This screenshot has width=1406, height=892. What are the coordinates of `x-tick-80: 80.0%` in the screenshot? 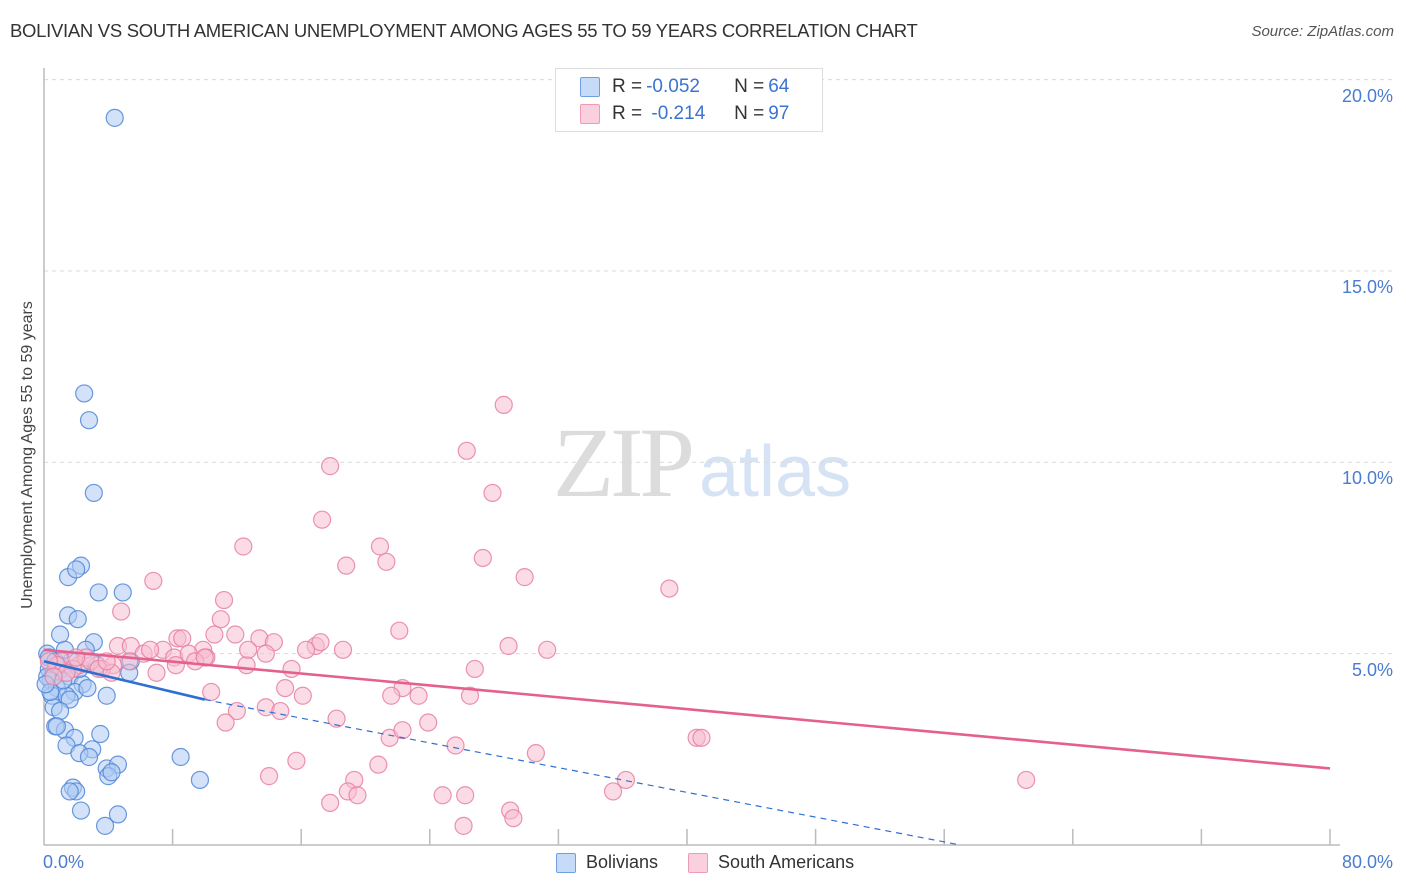 It's located at (1367, 862).